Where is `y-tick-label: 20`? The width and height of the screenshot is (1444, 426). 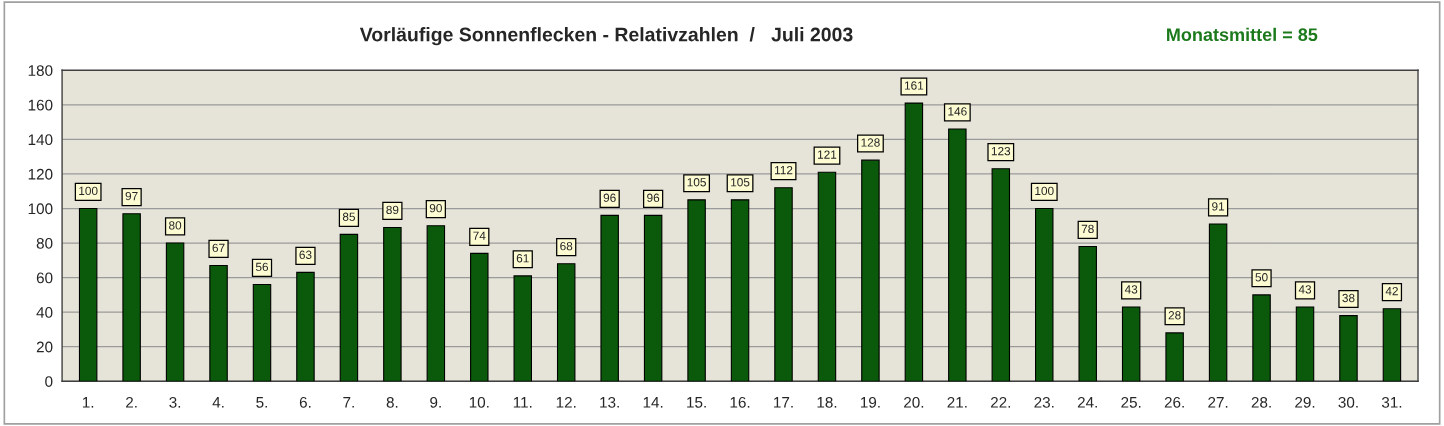
y-tick-label: 20 is located at coordinates (44, 347).